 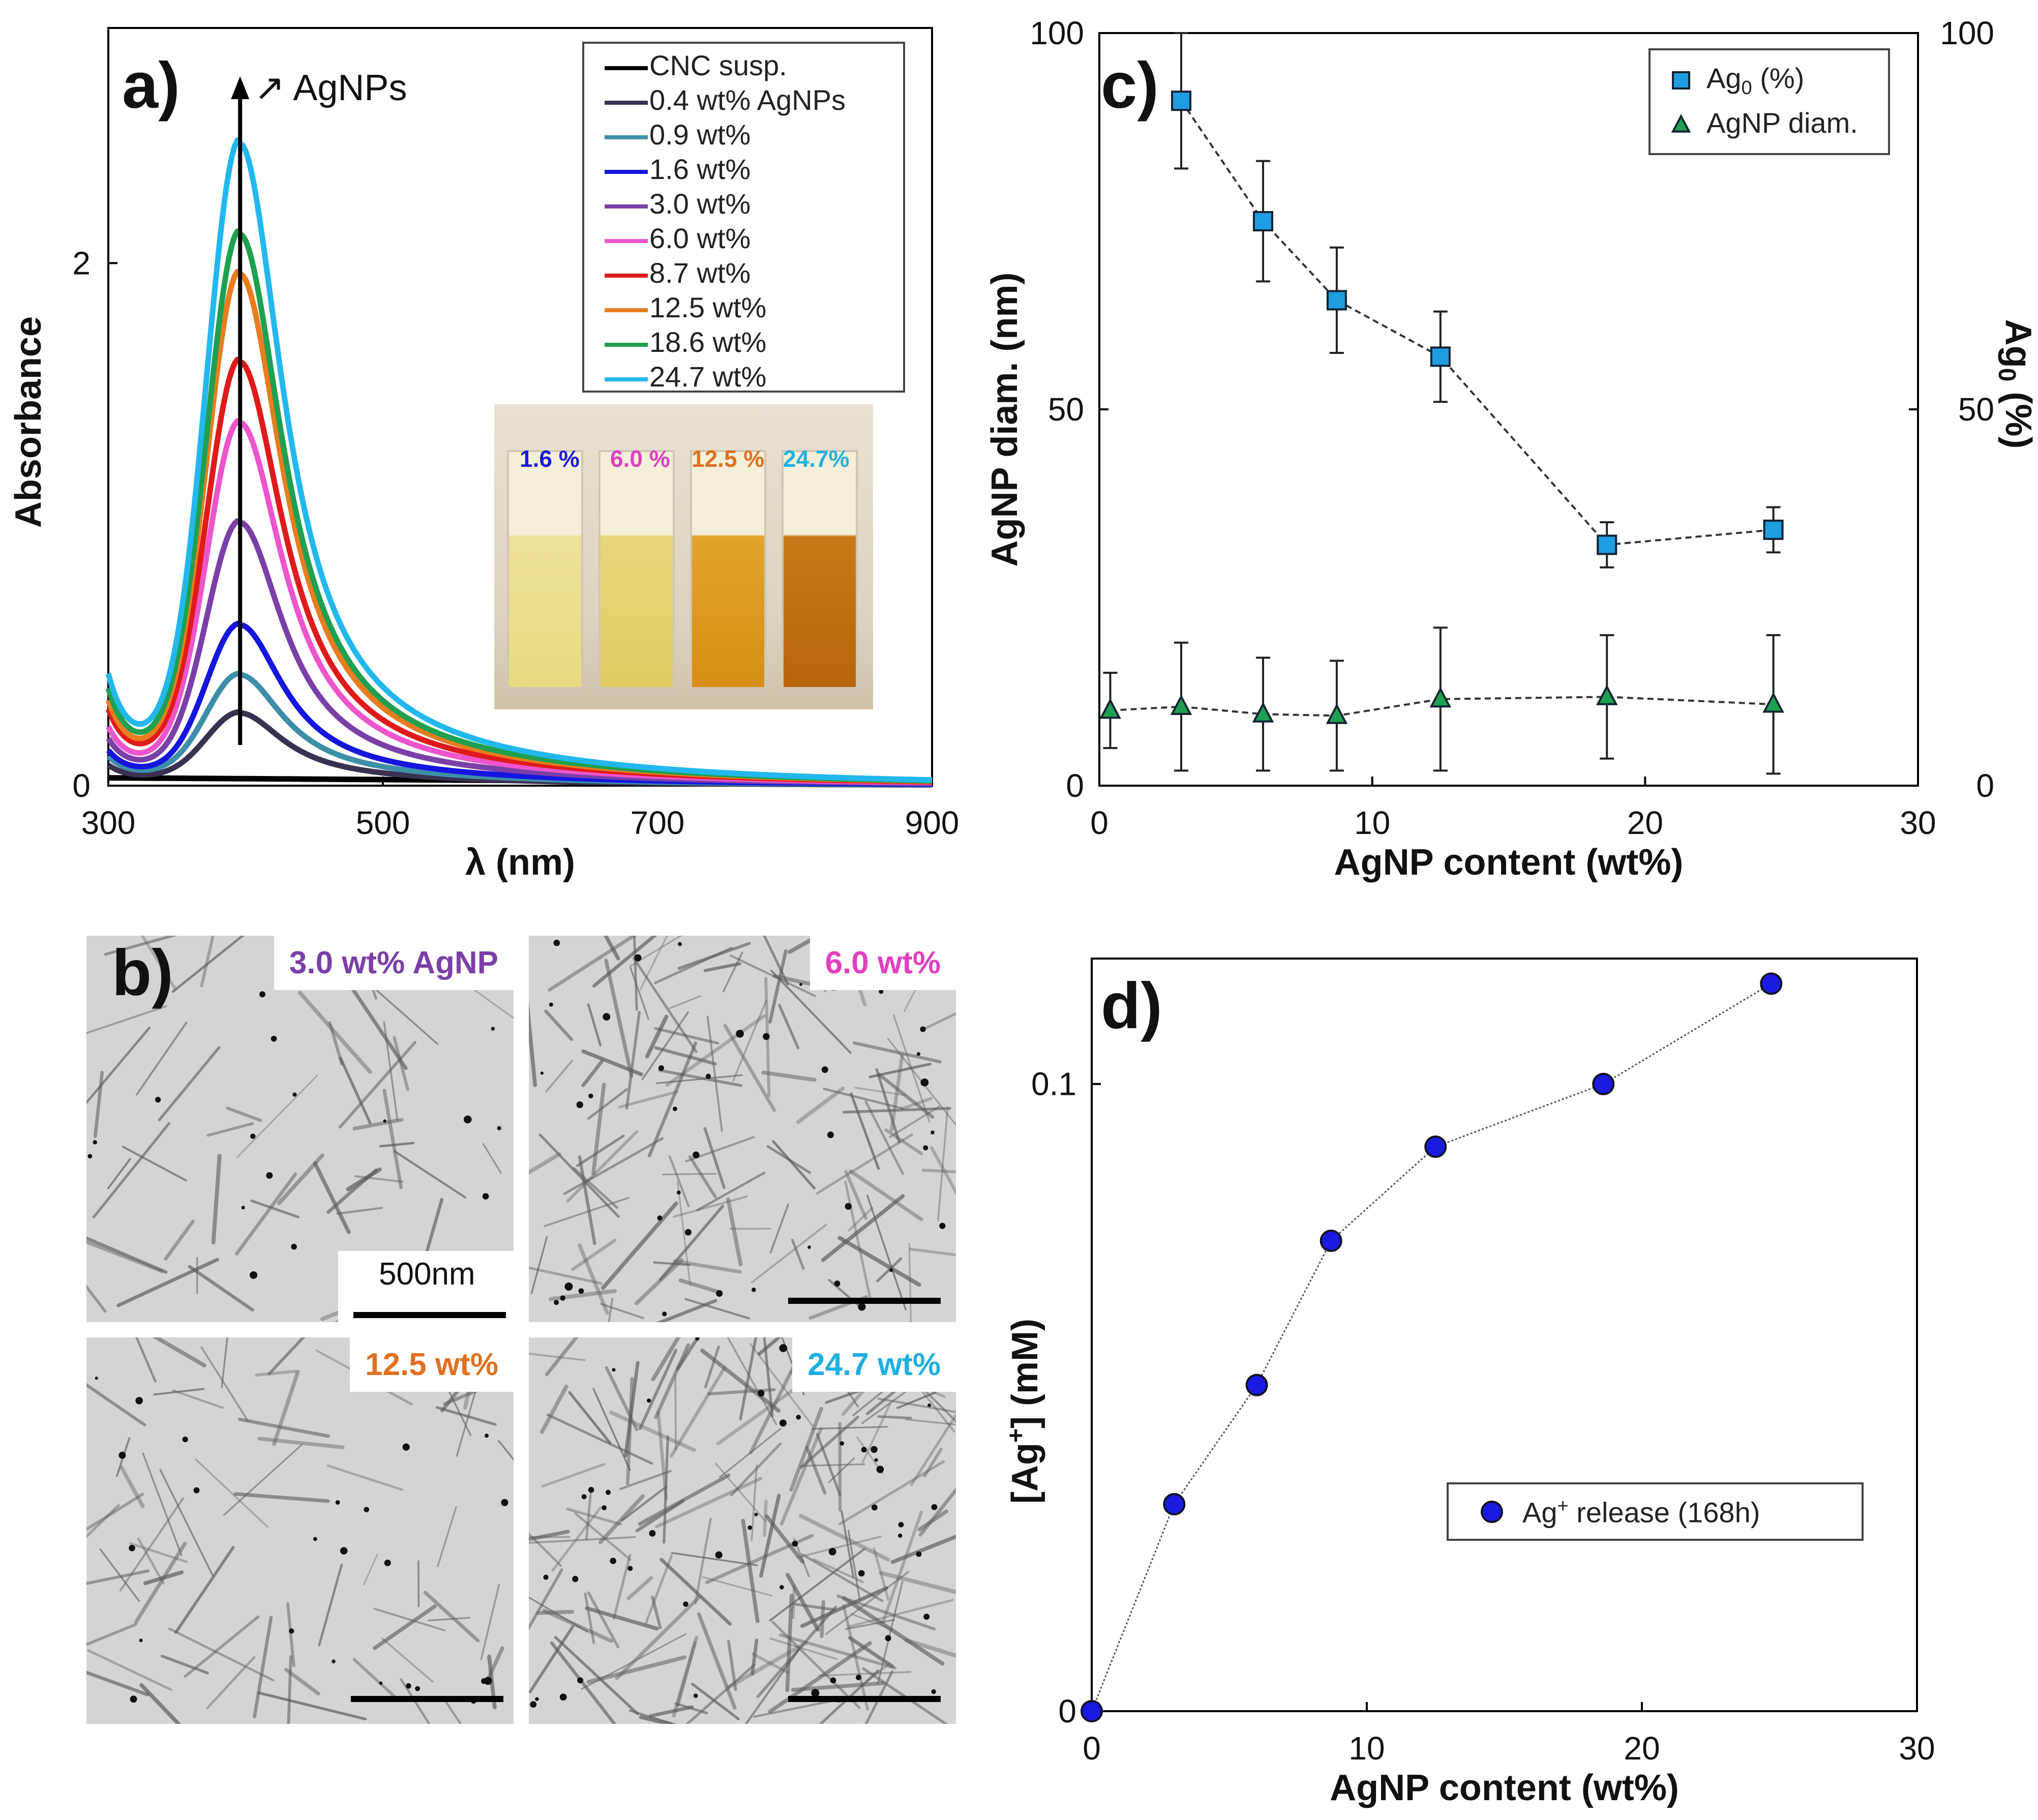 What do you see at coordinates (640, 459) in the screenshot?
I see `vial-label-2: 6.0 %` at bounding box center [640, 459].